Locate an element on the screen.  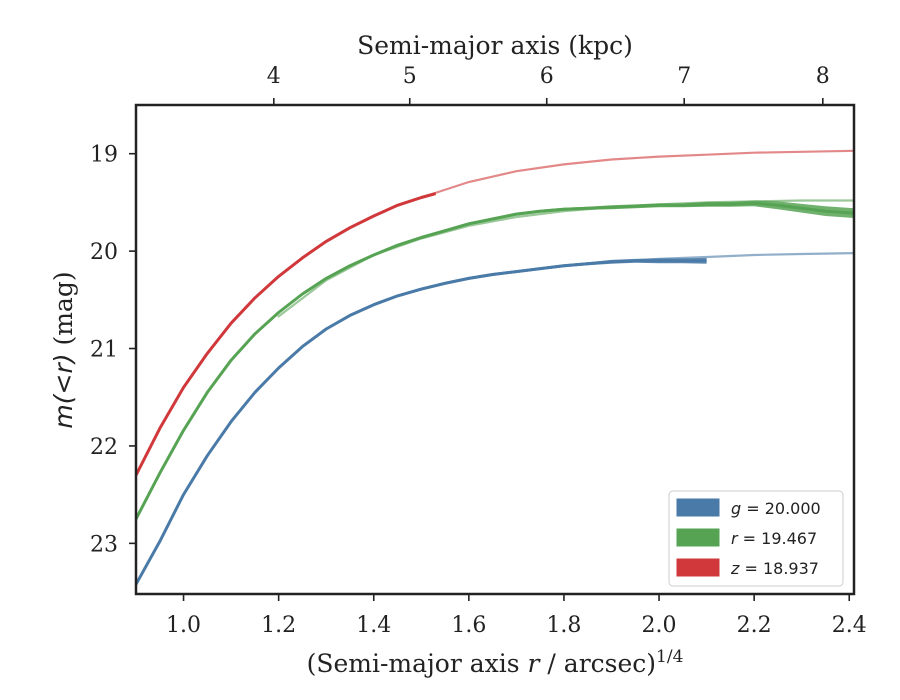
y-axis-title-math: m(<r) is located at coordinates (63, 390).